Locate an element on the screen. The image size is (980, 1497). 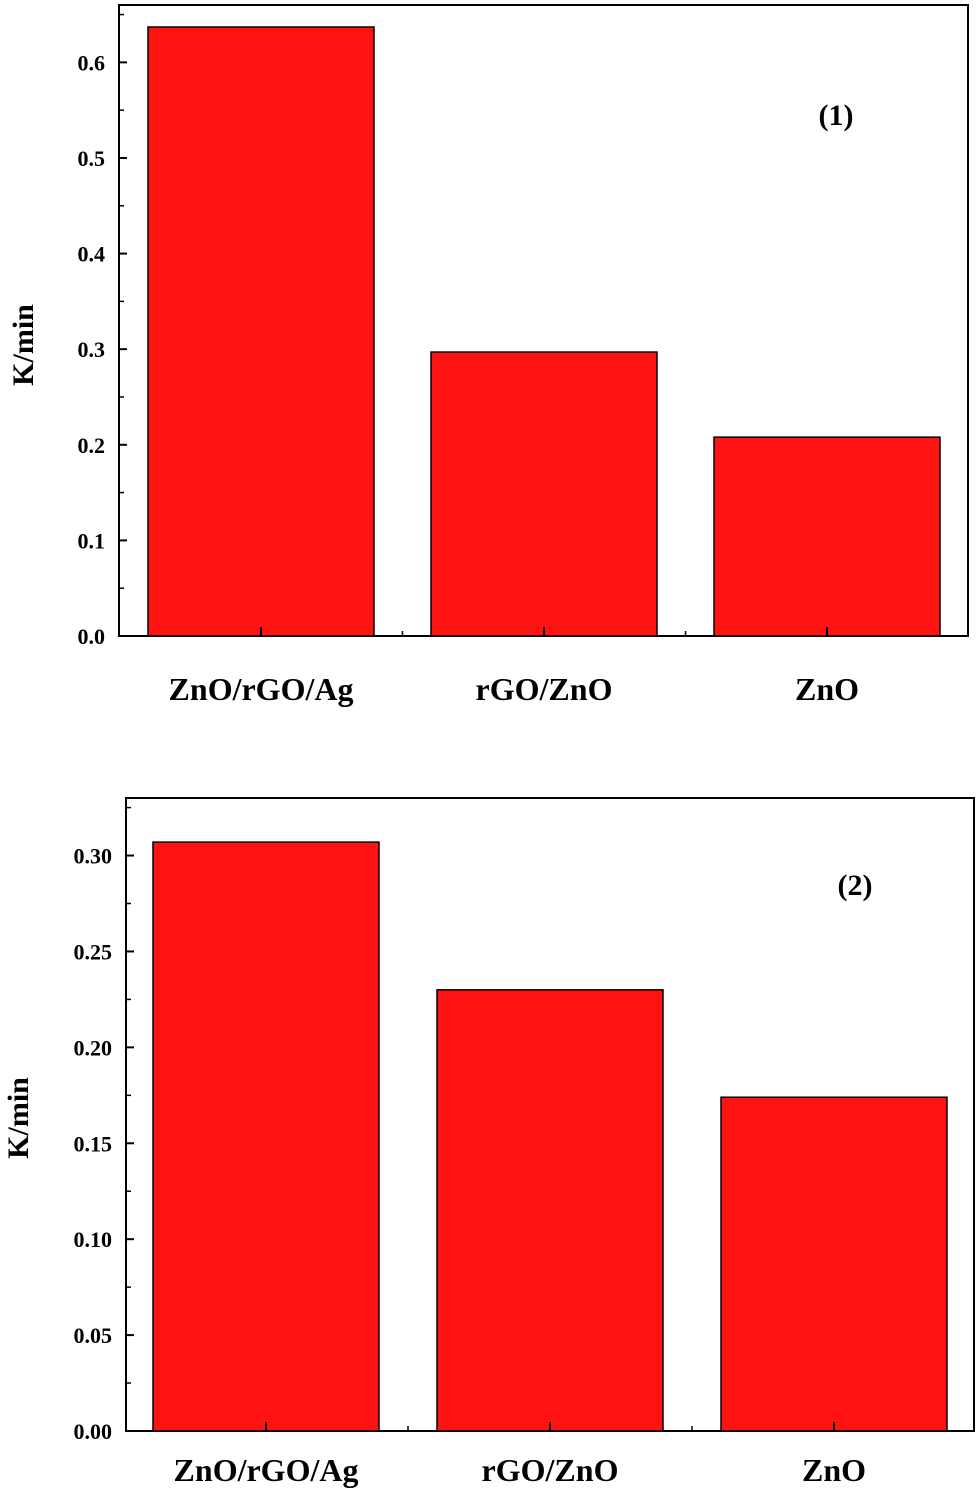
y-tick-label: 0.3 is located at coordinates (92, 349).